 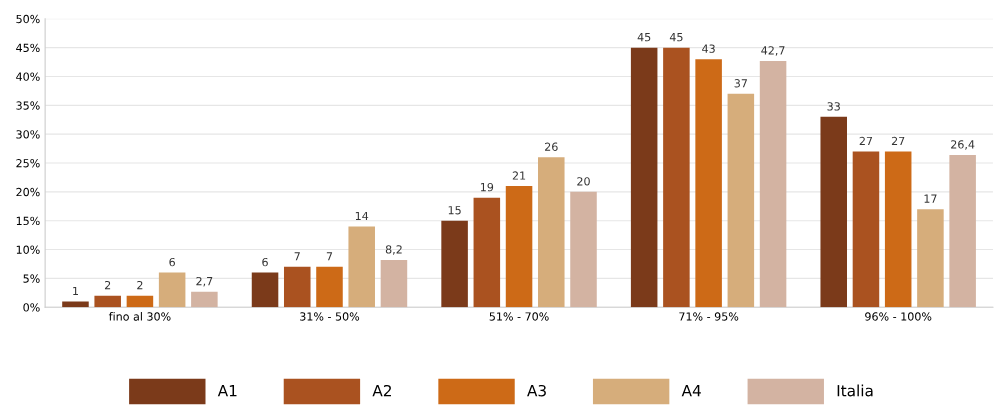 I want to click on legend-label: A3, so click(x=536, y=390).